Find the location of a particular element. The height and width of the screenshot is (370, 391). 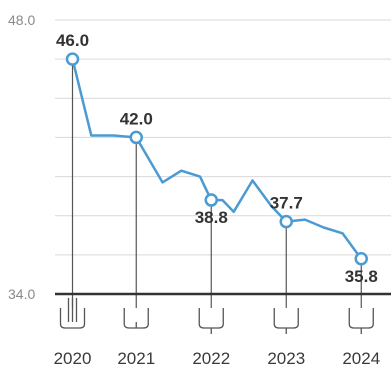

x-tick-label: 2020 is located at coordinates (73, 358).